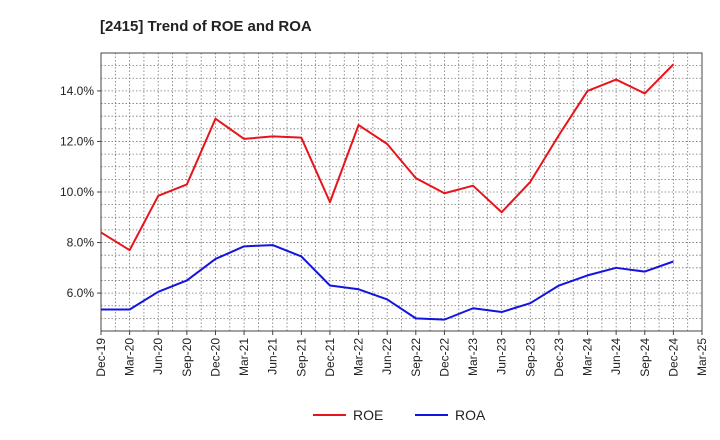 The height and width of the screenshot is (440, 720). Describe the element at coordinates (359, 357) in the screenshot. I see `x-tick-label: Mar-22` at that location.